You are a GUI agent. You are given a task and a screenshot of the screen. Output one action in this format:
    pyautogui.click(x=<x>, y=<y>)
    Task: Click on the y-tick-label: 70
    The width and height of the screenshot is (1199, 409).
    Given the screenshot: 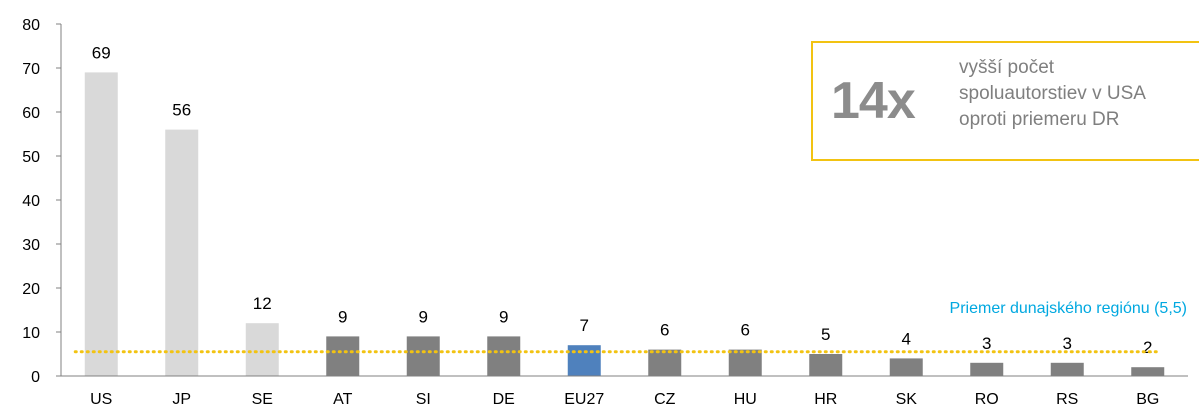 What is the action you would take?
    pyautogui.click(x=31, y=69)
    